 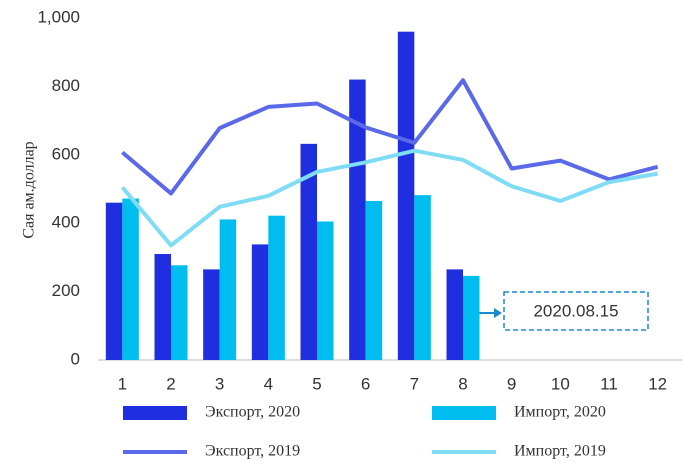 I want to click on y-tick-label: 800, so click(x=66, y=85).